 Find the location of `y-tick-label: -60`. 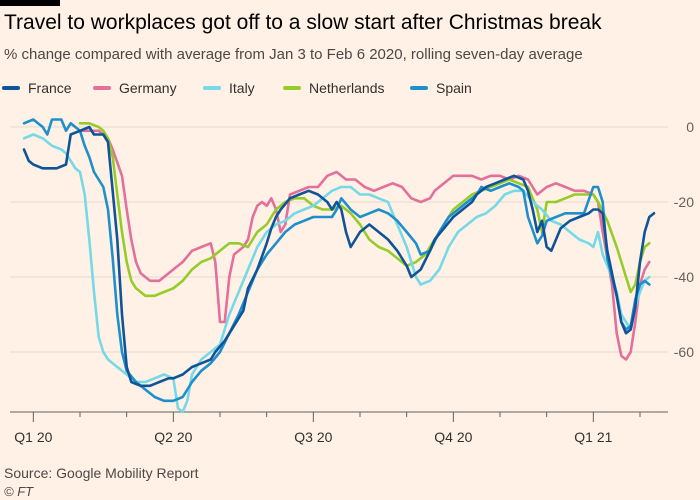

y-tick-label: -60 is located at coordinates (684, 352).